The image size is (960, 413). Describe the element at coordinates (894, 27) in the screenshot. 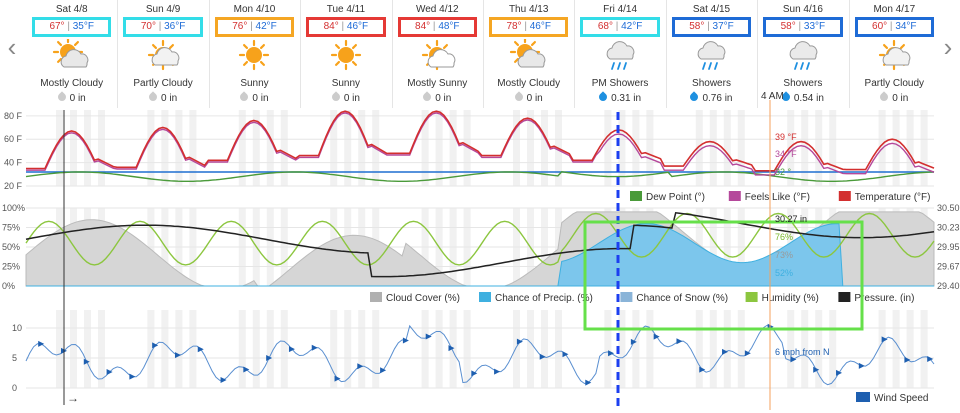

I see `temp-range-box: 60° | 34°F` at that location.